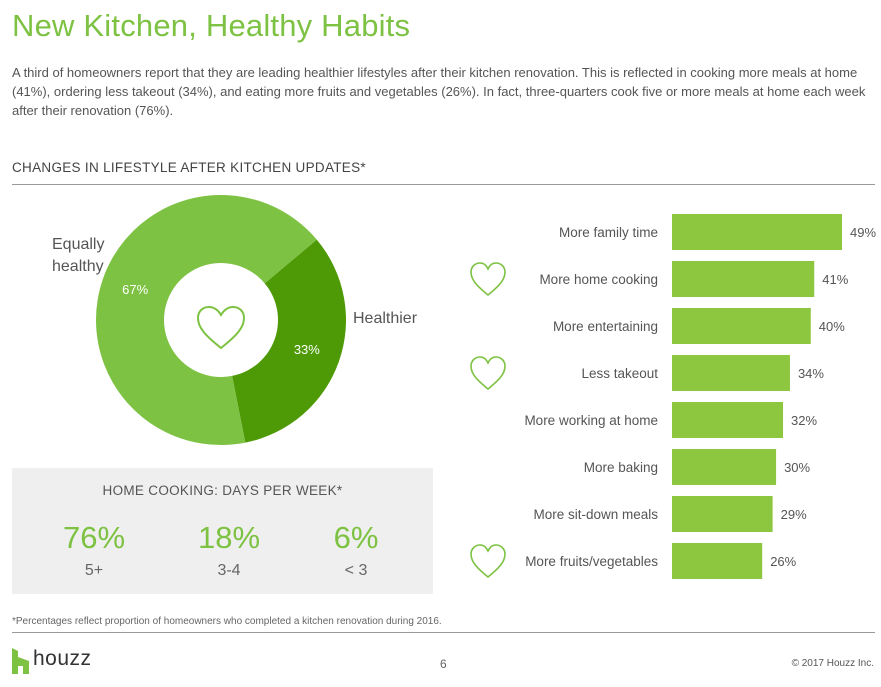 This screenshot has width=881, height=687. I want to click on stat-percent: 6%, so click(356, 537).